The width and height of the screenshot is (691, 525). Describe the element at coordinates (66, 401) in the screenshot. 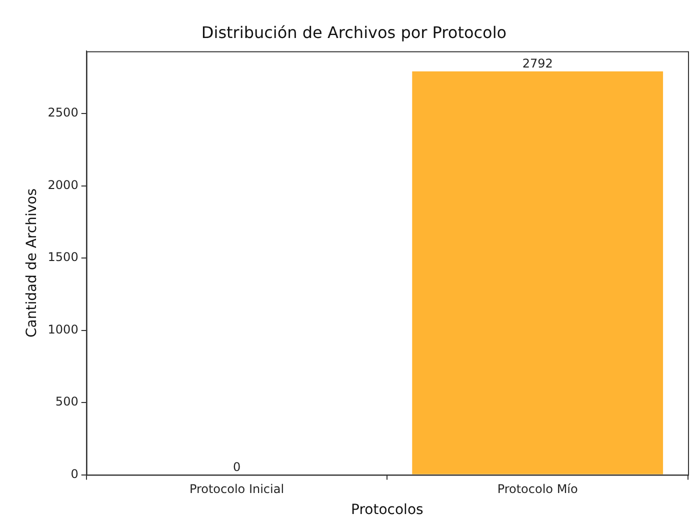

I see `y-tick-label: 500` at that location.